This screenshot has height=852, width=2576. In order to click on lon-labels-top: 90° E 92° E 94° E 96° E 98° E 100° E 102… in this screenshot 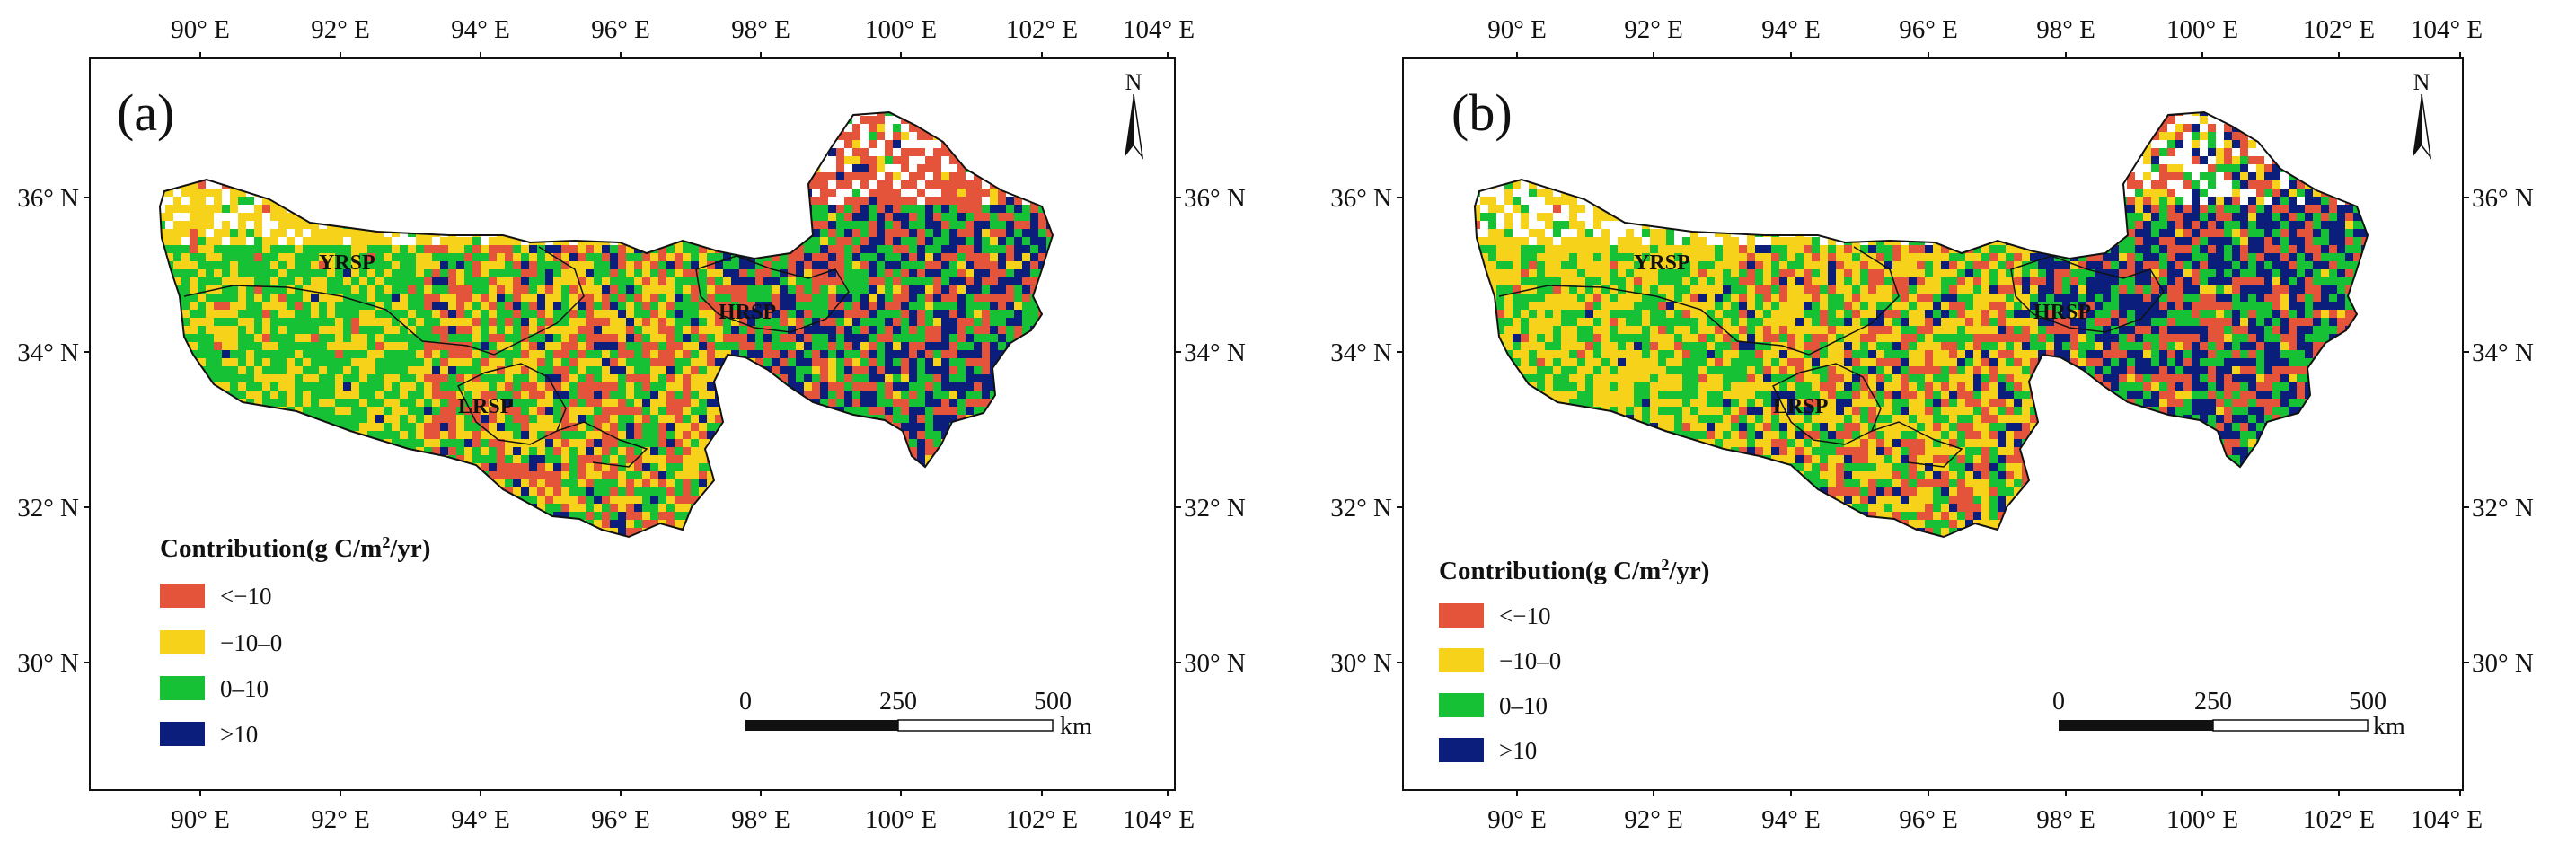, I will do `click(683, 30)`.